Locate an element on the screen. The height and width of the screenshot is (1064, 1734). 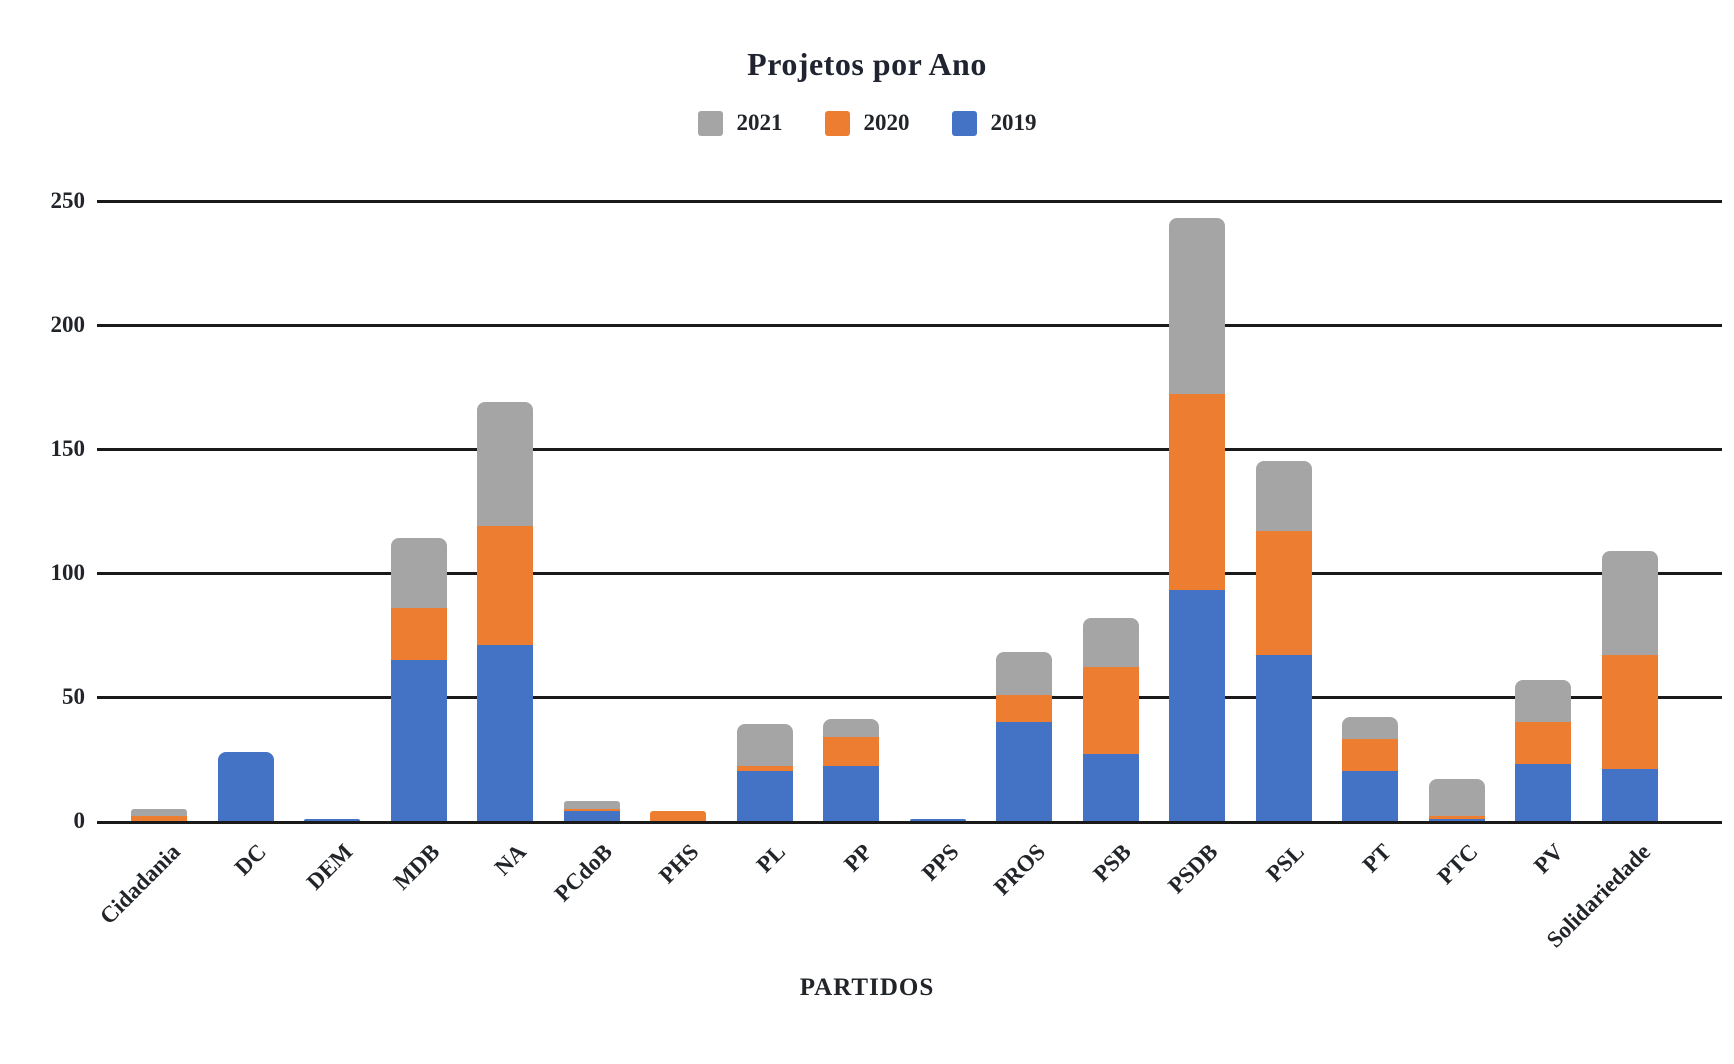
bar-PCdoB-2021 is located at coordinates (591, 805).